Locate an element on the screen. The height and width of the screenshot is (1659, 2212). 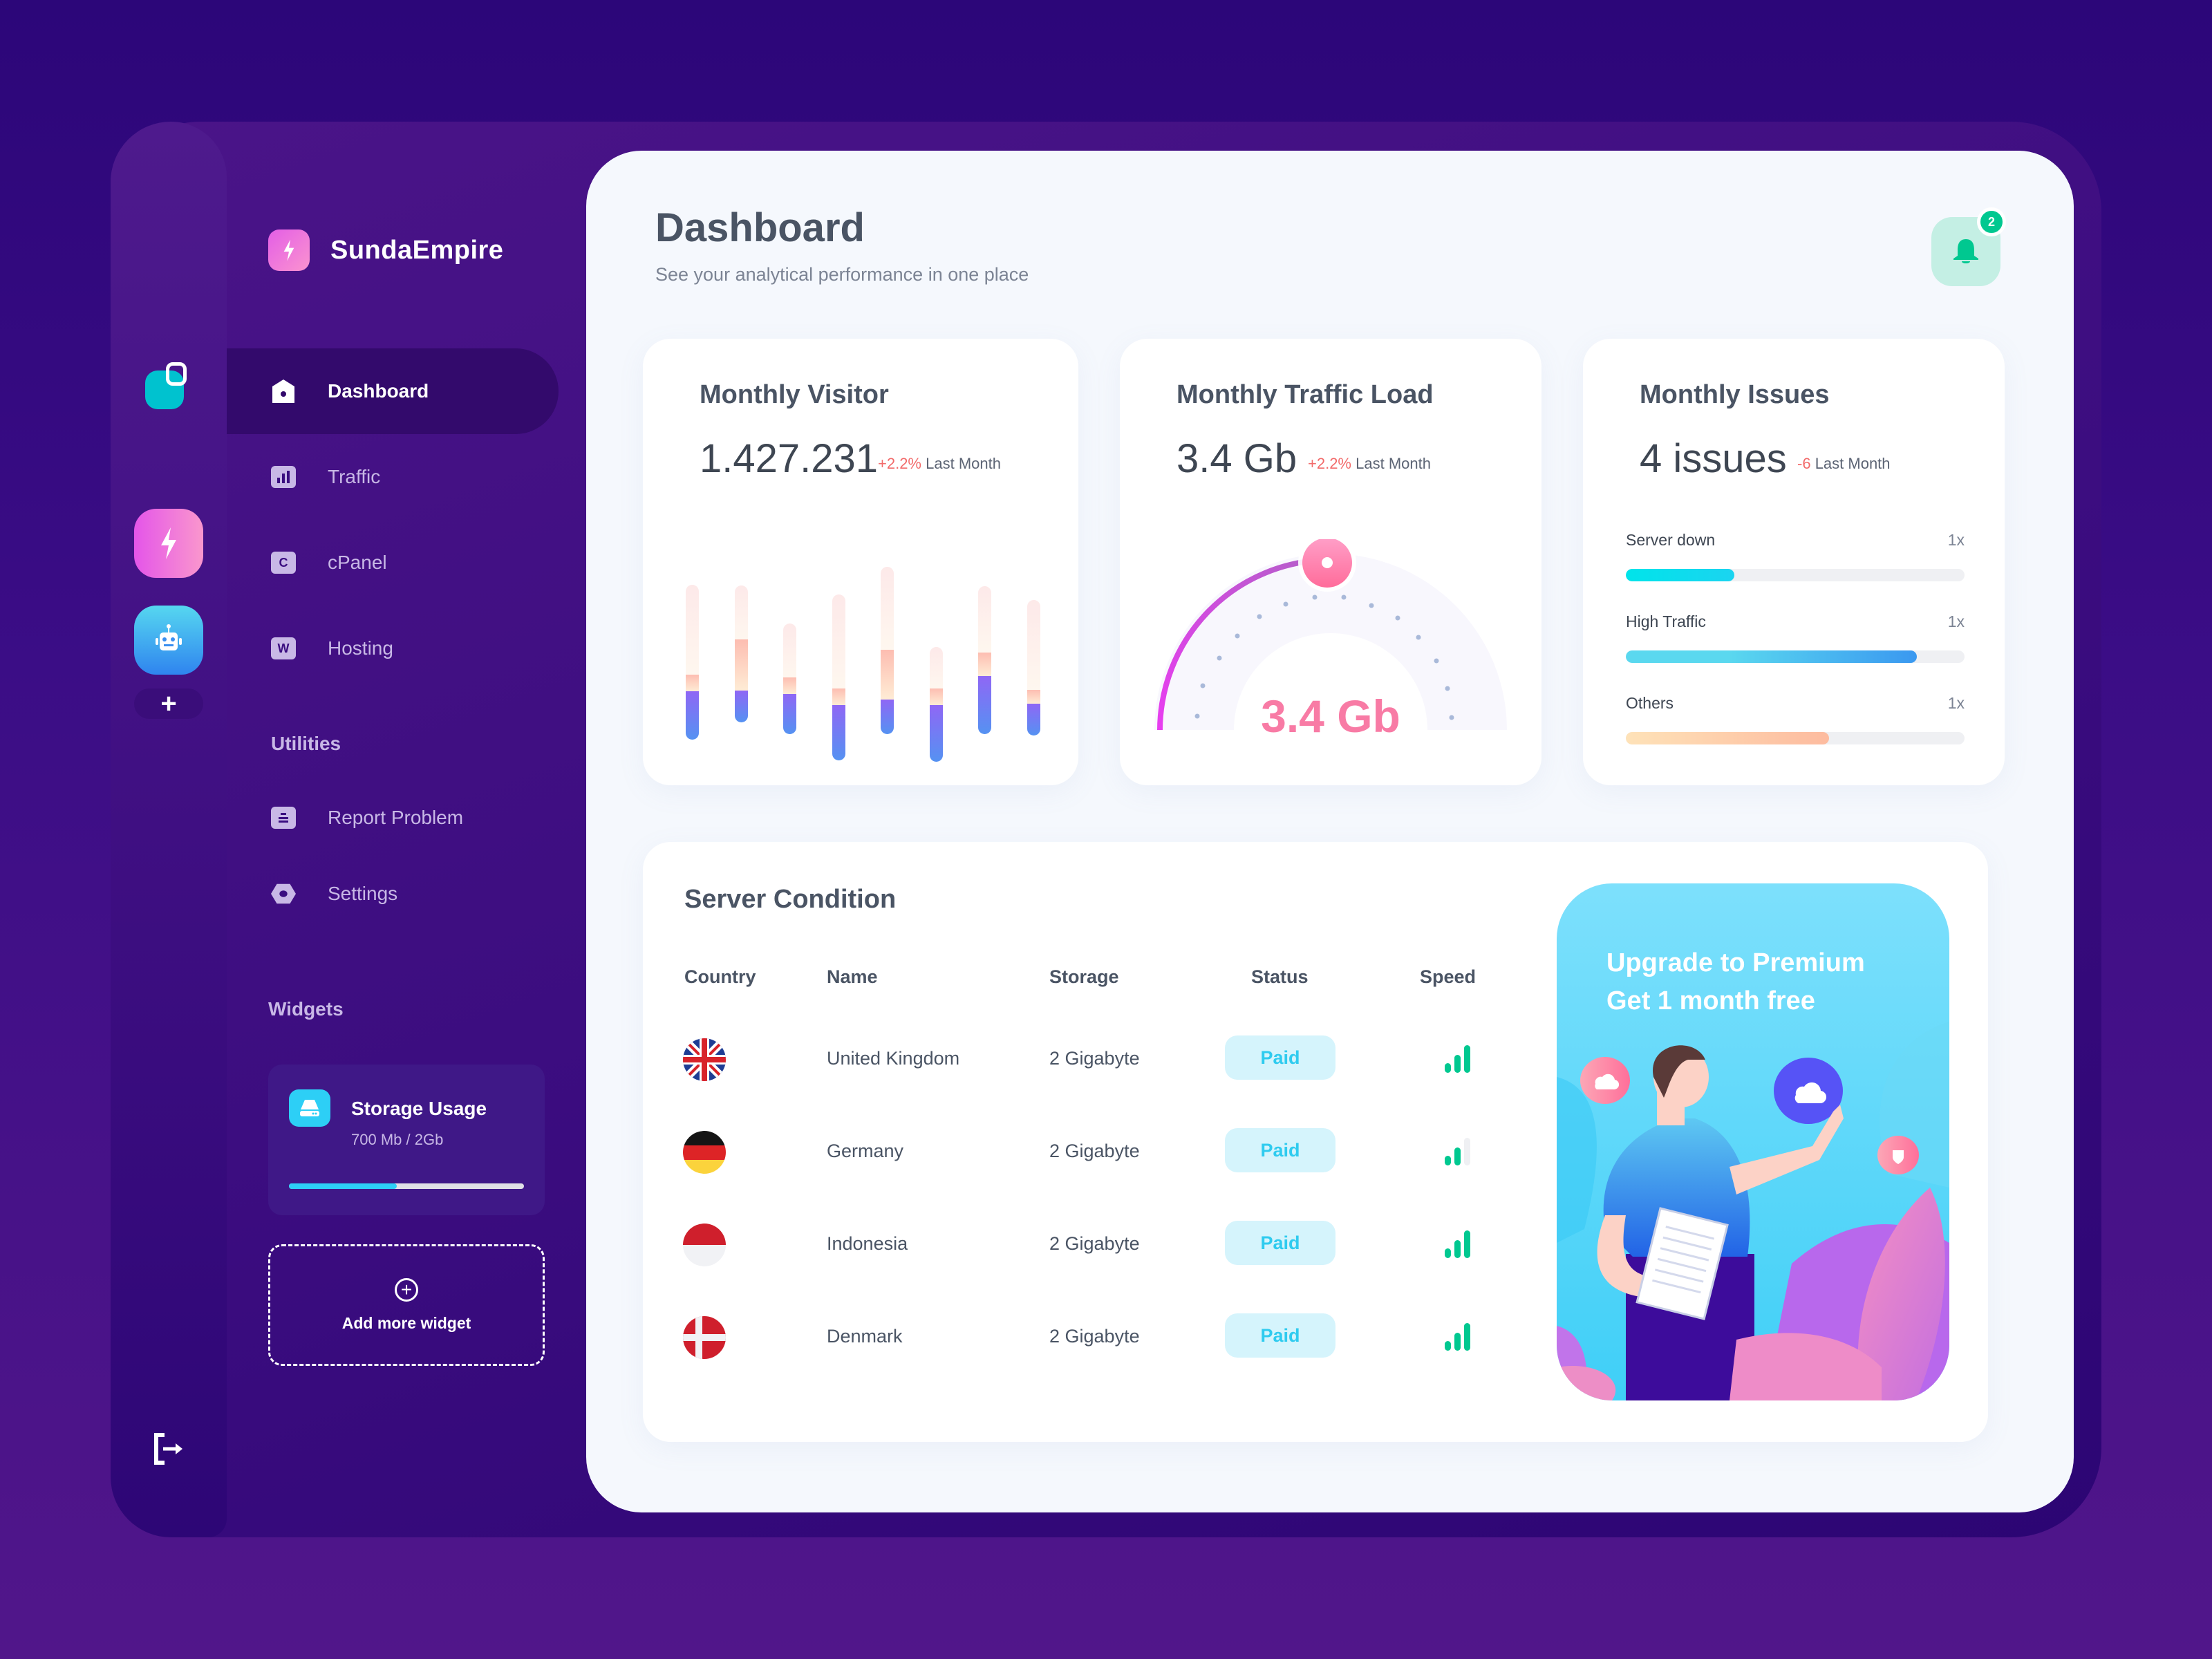
notification-badge: 2 is located at coordinates (1991, 222).